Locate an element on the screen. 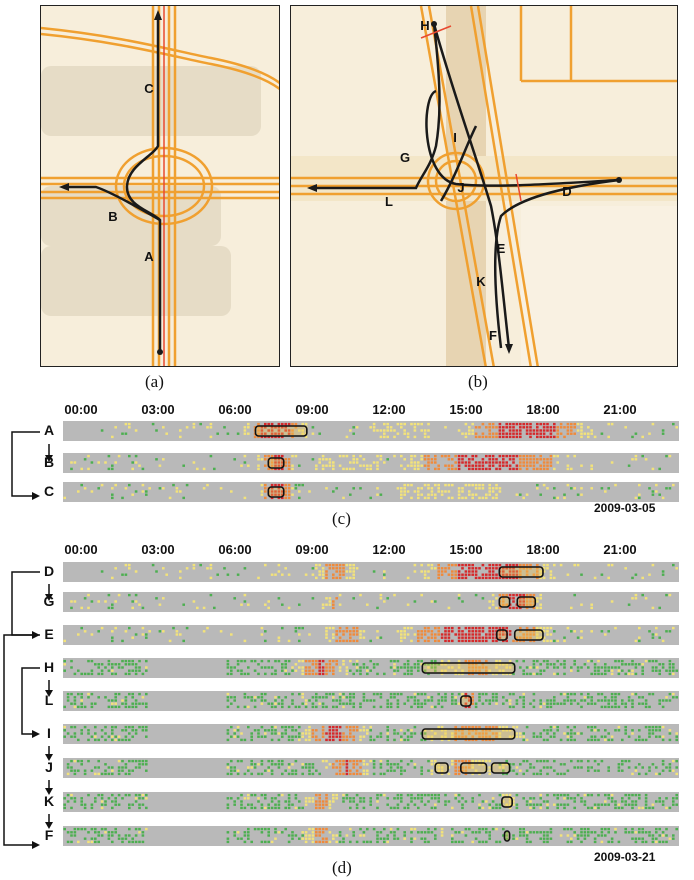  d-heatmap-row-j is located at coordinates (371, 768).